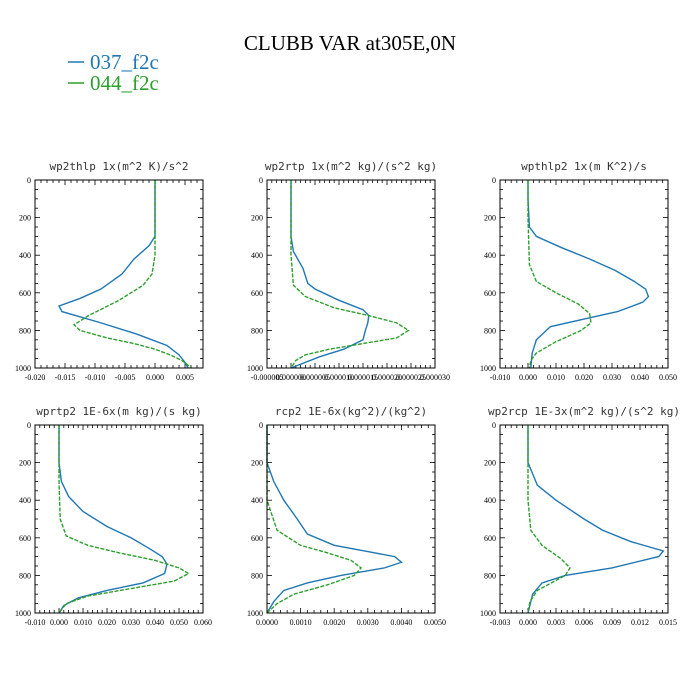 Image resolution: width=700 pixels, height=700 pixels. Describe the element at coordinates (435, 377) in the screenshot. I see `x-tick-label: 0.000030` at that location.